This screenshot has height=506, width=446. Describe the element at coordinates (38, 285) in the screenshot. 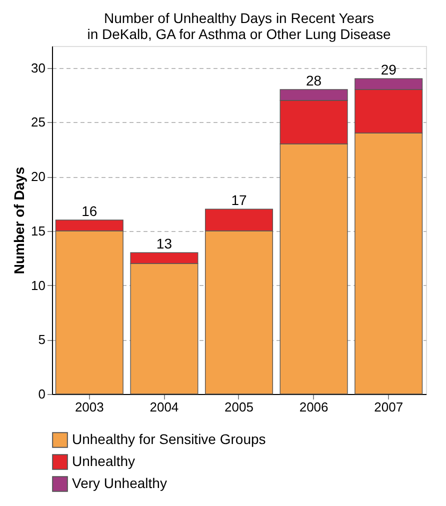

I see `y-tick-label: 10` at that location.